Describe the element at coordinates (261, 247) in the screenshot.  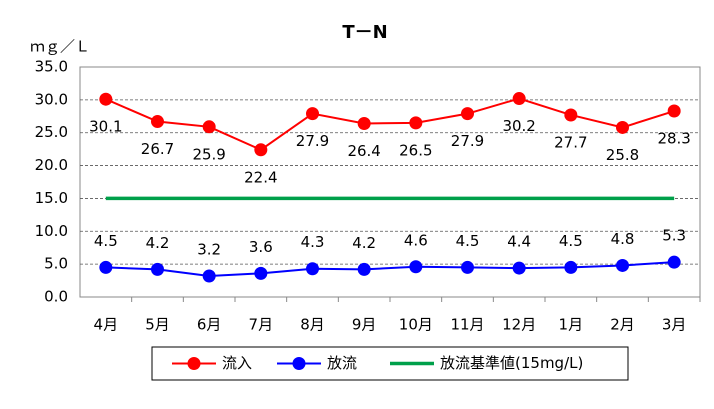
I see `data-label: 3.6` at that location.